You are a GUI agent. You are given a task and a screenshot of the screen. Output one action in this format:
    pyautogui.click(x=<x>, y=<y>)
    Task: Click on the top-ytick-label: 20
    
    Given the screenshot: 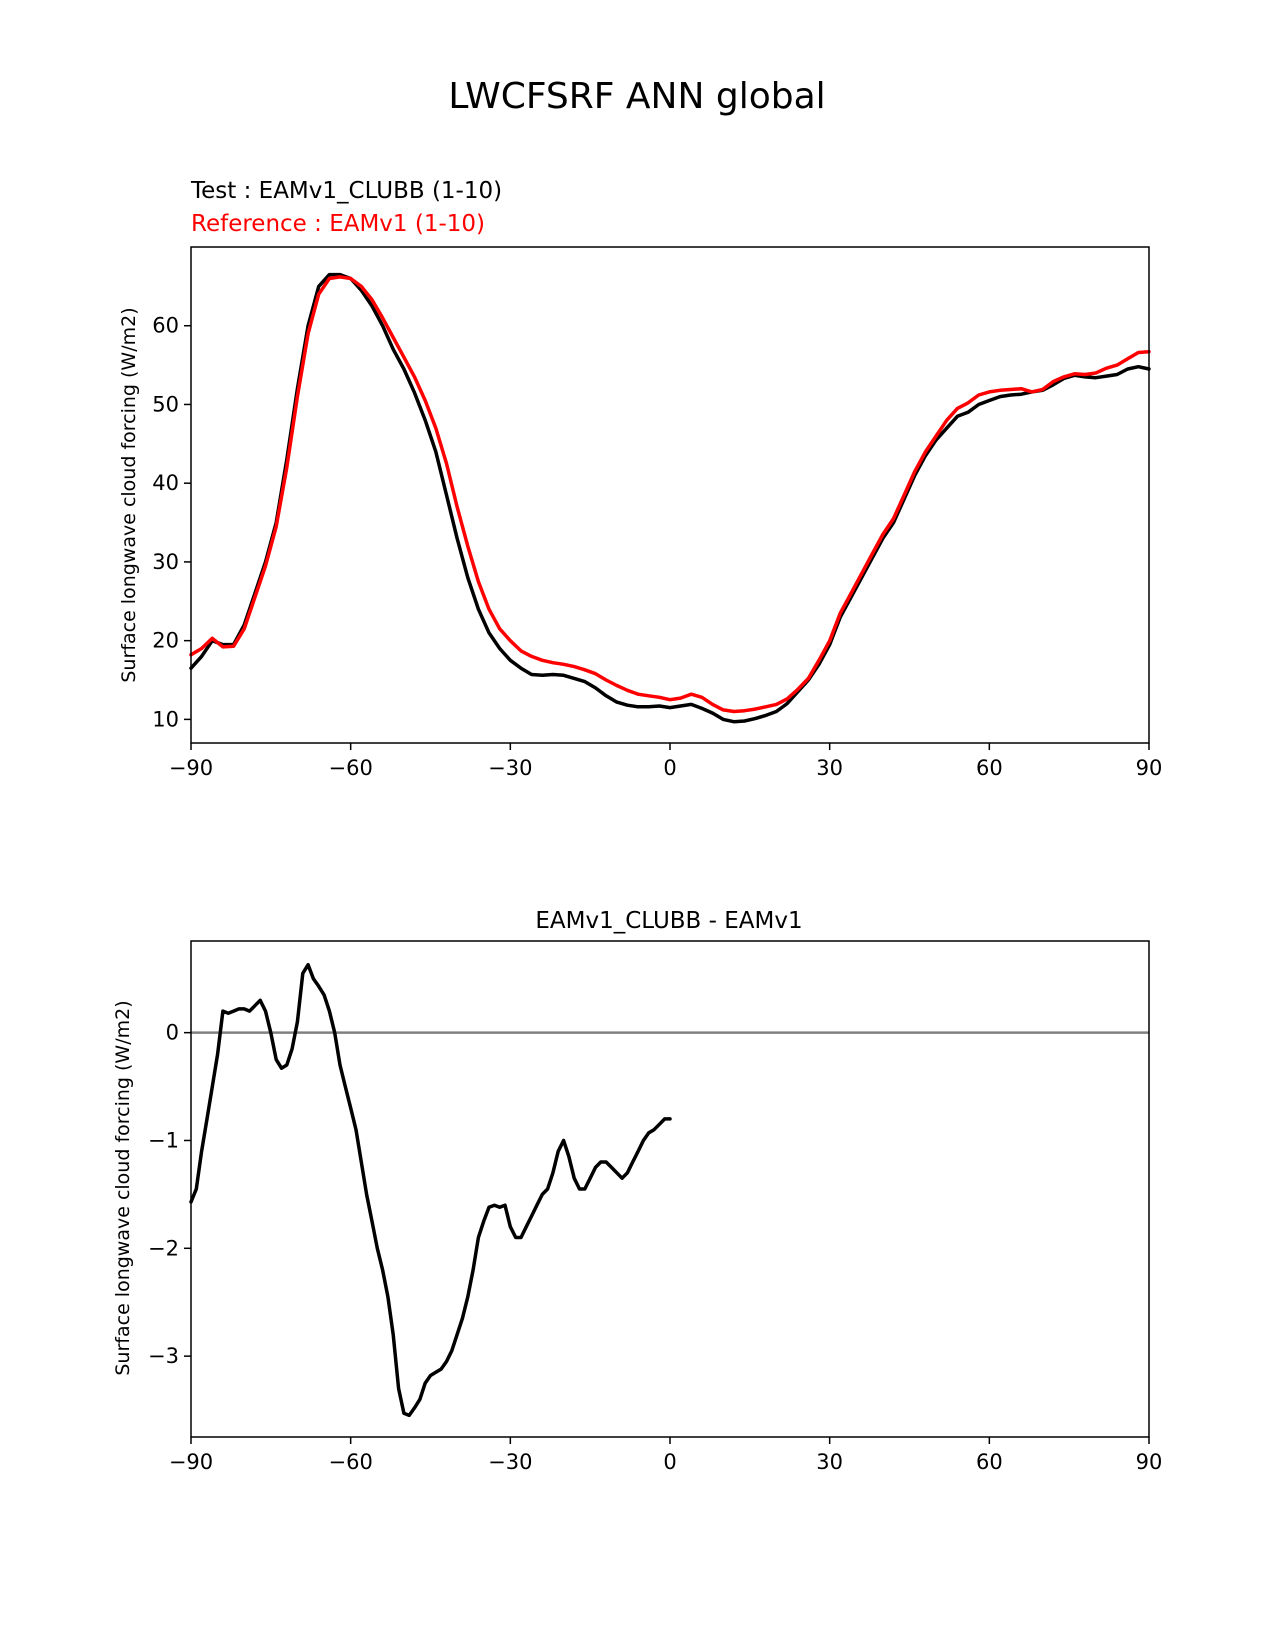 What is the action you would take?
    pyautogui.click(x=165, y=641)
    